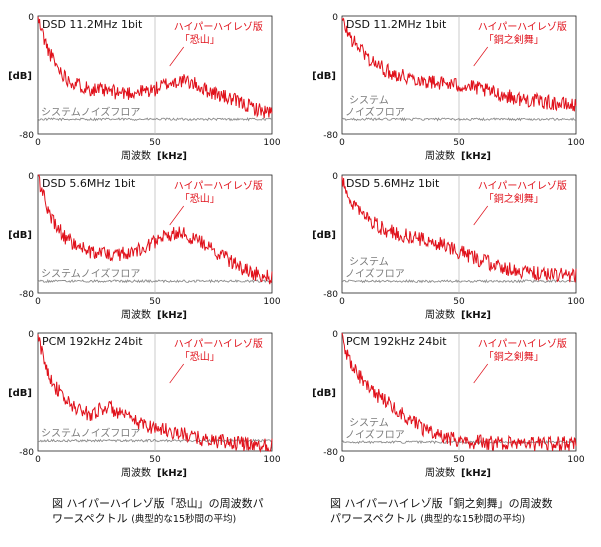  Describe the element at coordinates (218, 343) in the screenshot. I see `panel-5-annotation-line-1: ハイパーハイレゾ版` at that location.